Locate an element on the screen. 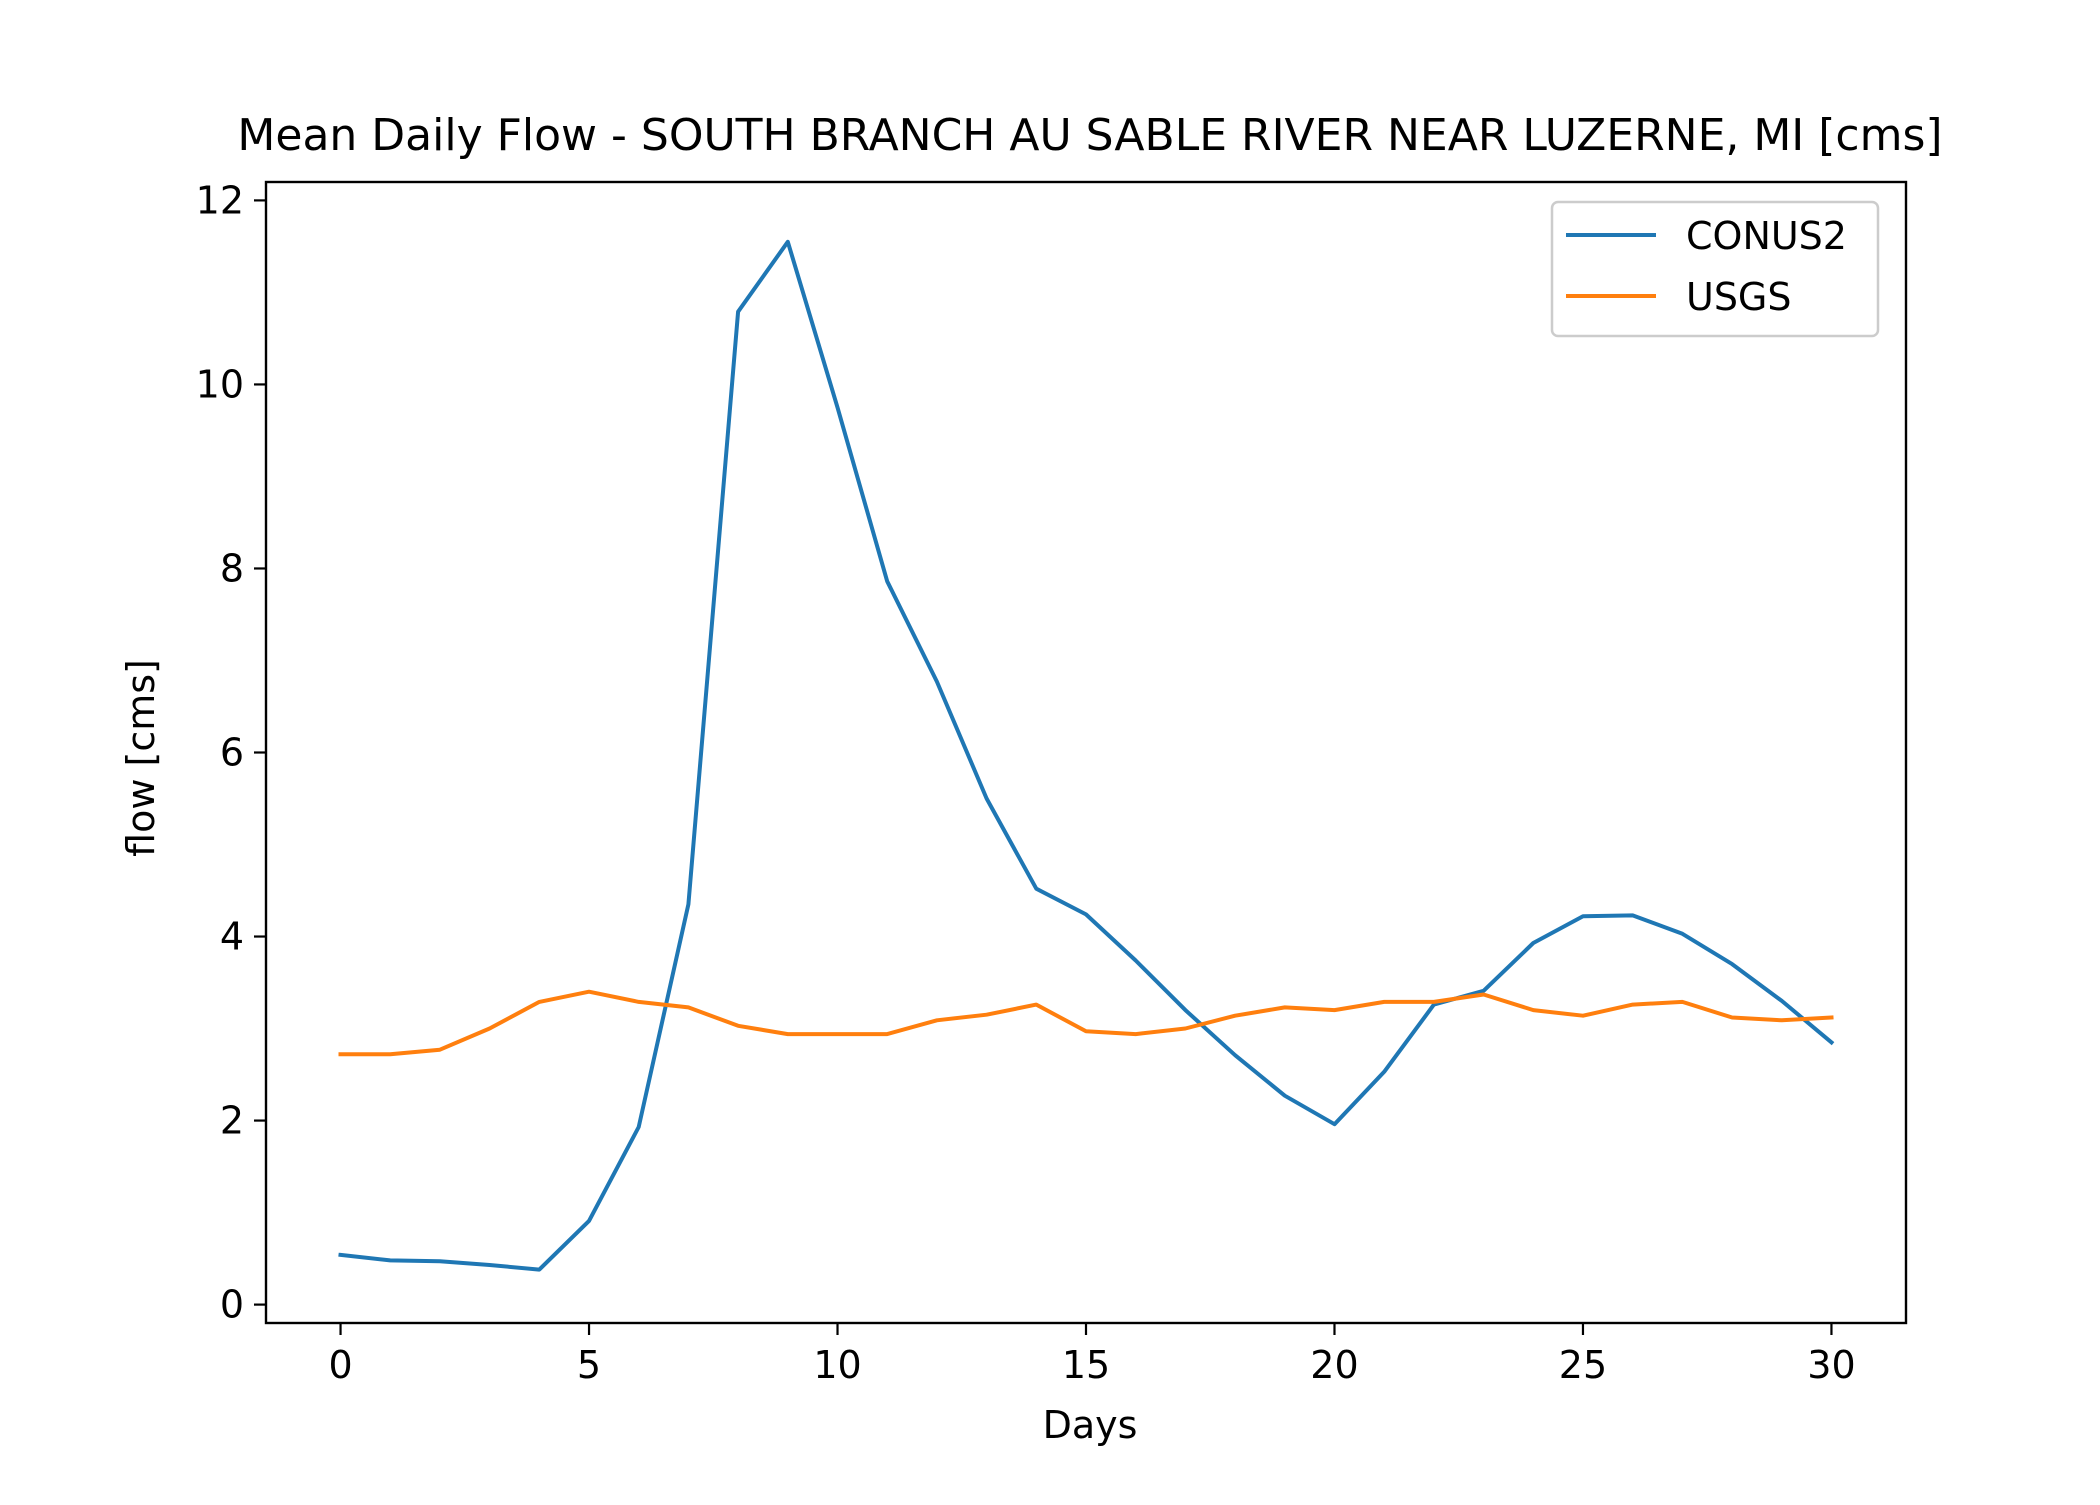 This screenshot has width=2100, height=1505. y-tick-label: 6 is located at coordinates (232, 753).